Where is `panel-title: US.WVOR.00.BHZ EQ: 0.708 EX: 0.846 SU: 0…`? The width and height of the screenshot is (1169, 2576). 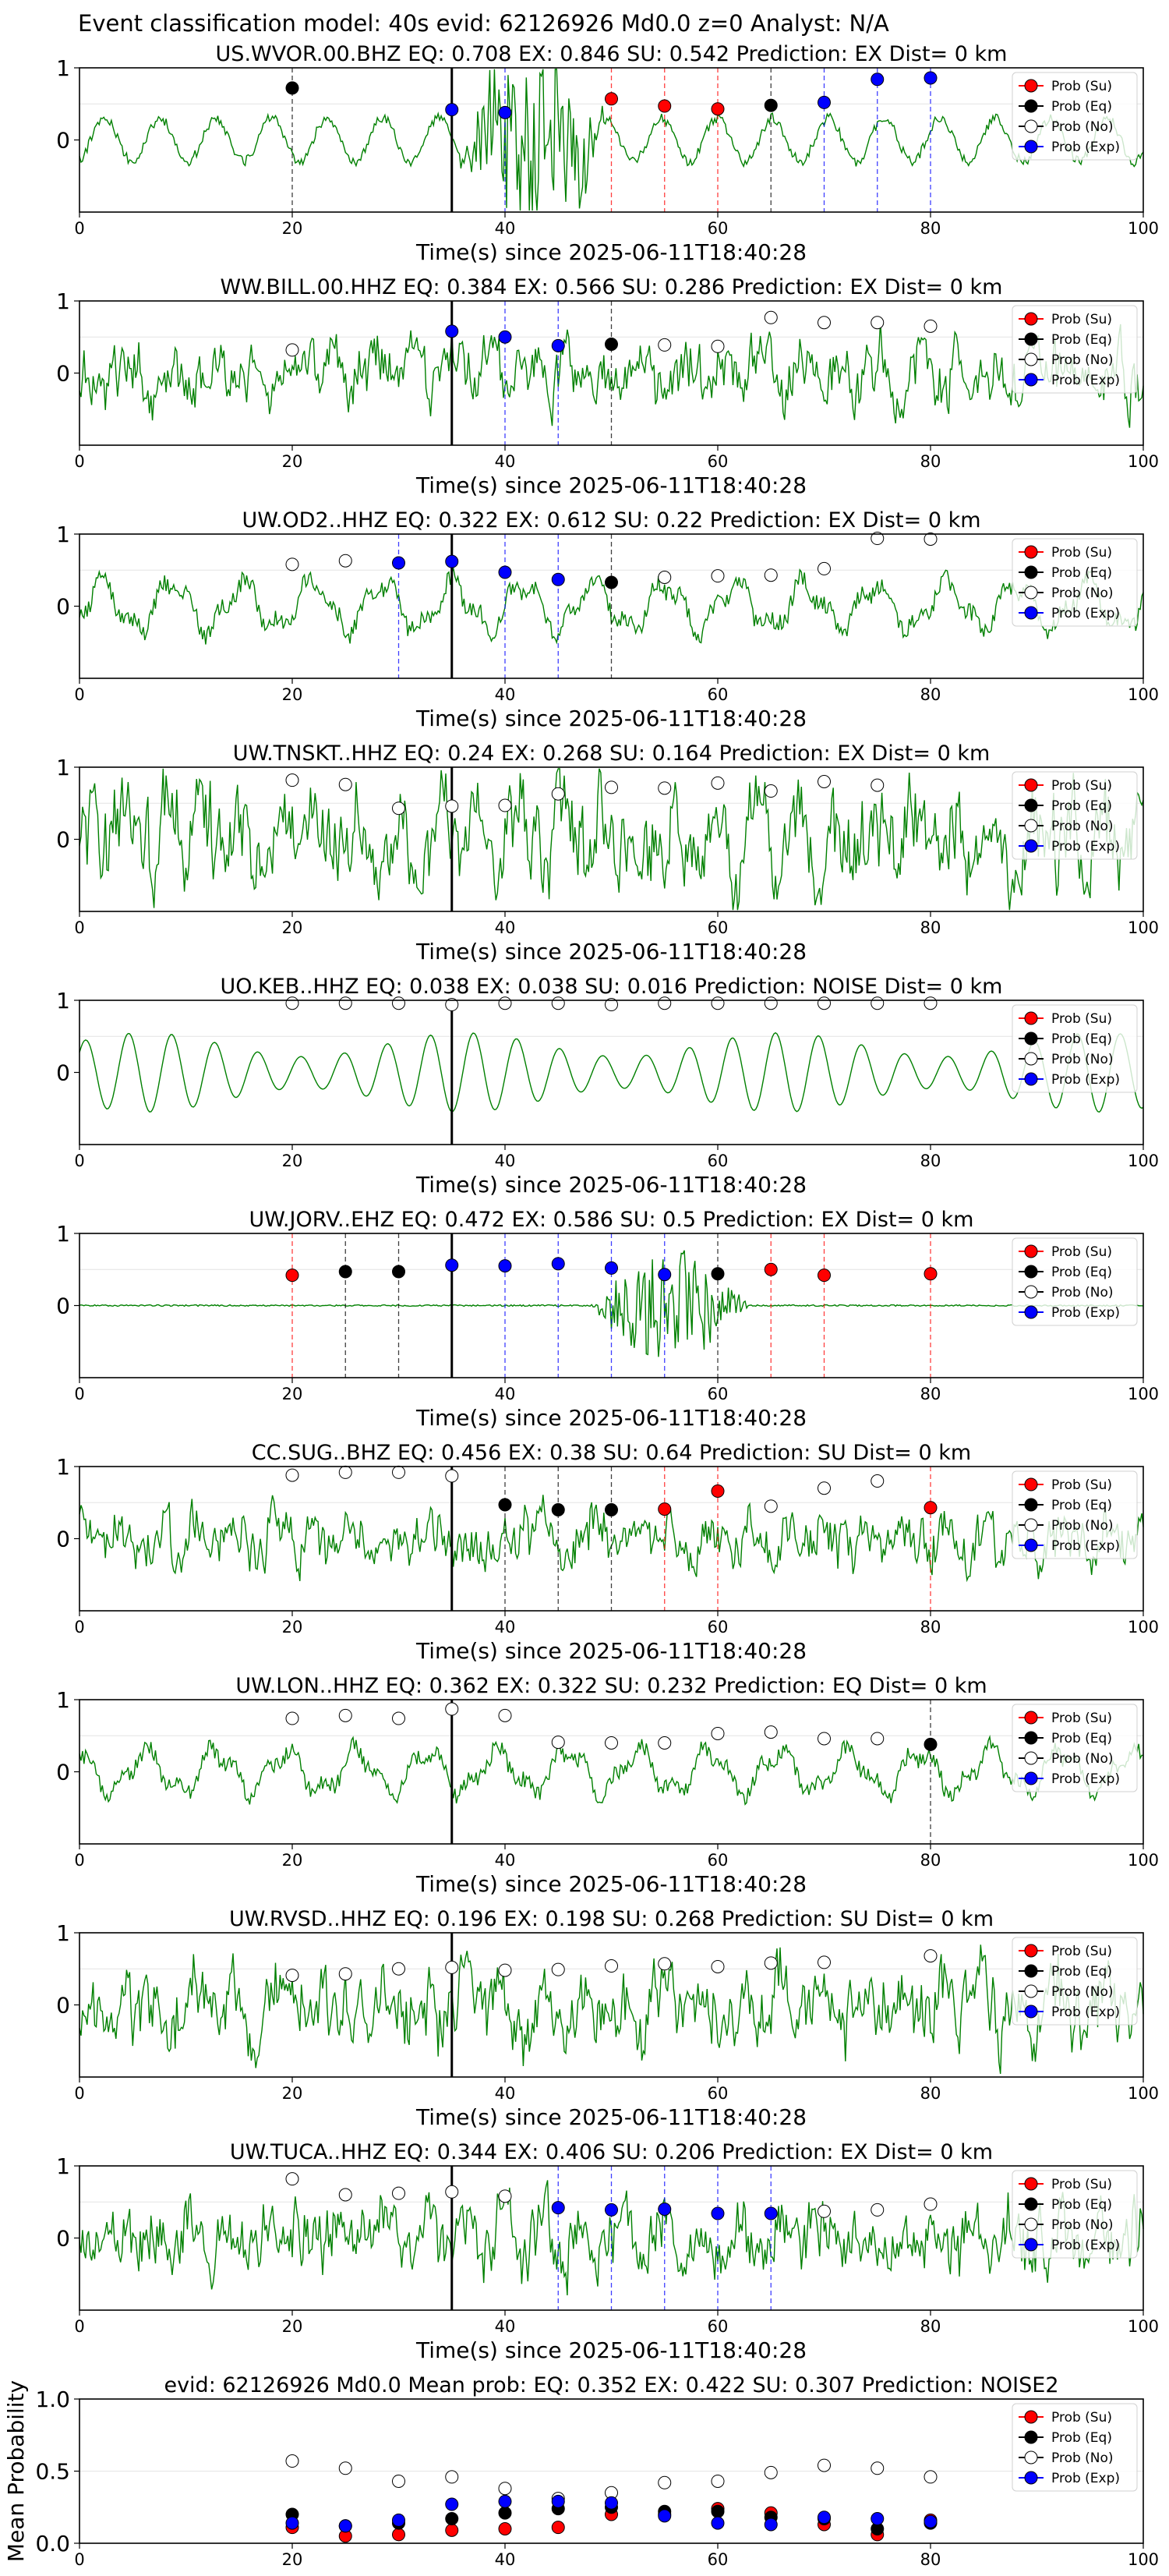
panel-title: US.WVOR.00.BHZ EQ: 0.708 EX: 0.846 SU: 0… is located at coordinates (612, 54).